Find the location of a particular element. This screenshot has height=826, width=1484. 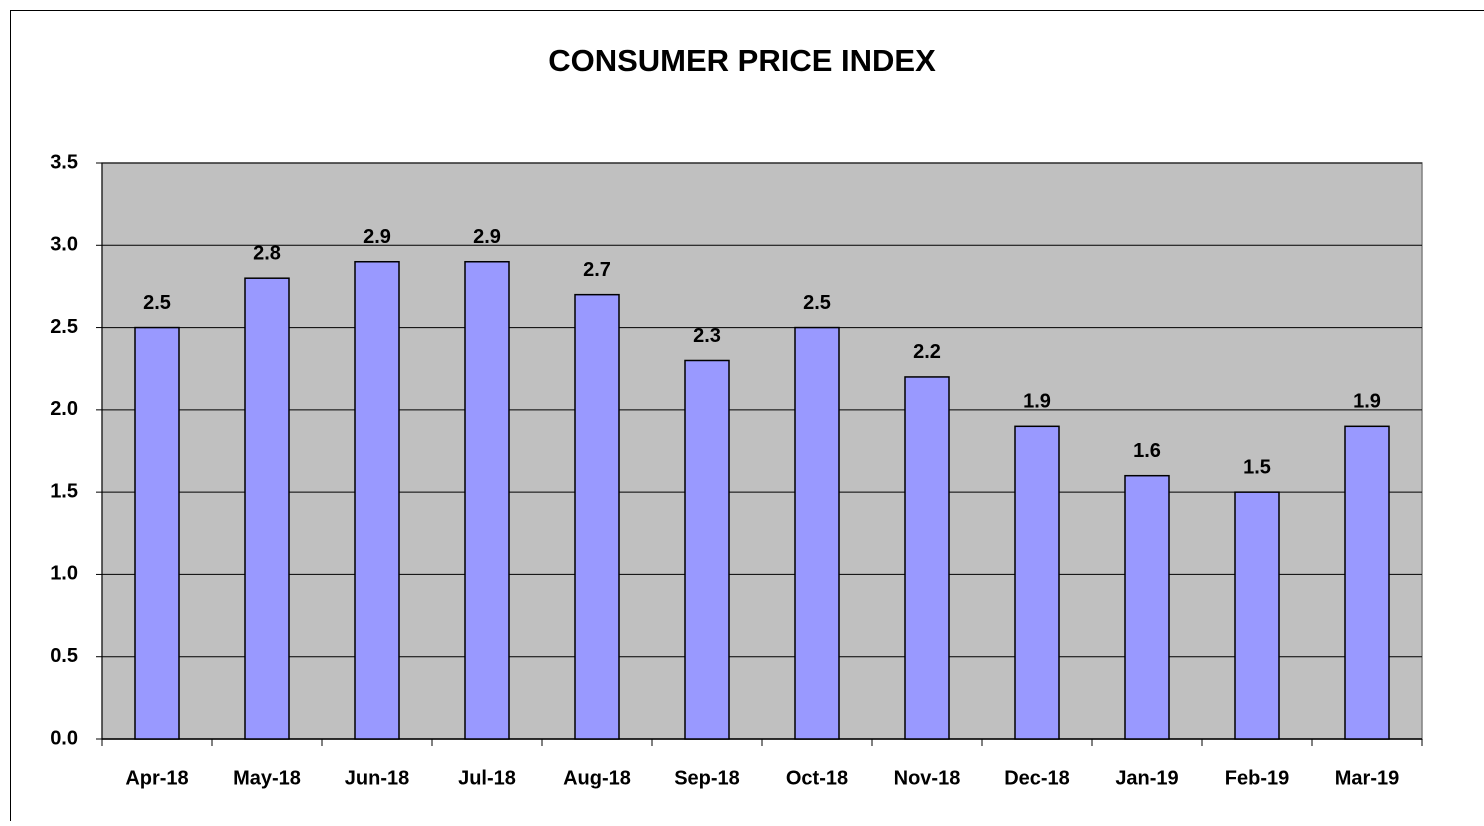

value-label: 2.2 is located at coordinates (927, 352).